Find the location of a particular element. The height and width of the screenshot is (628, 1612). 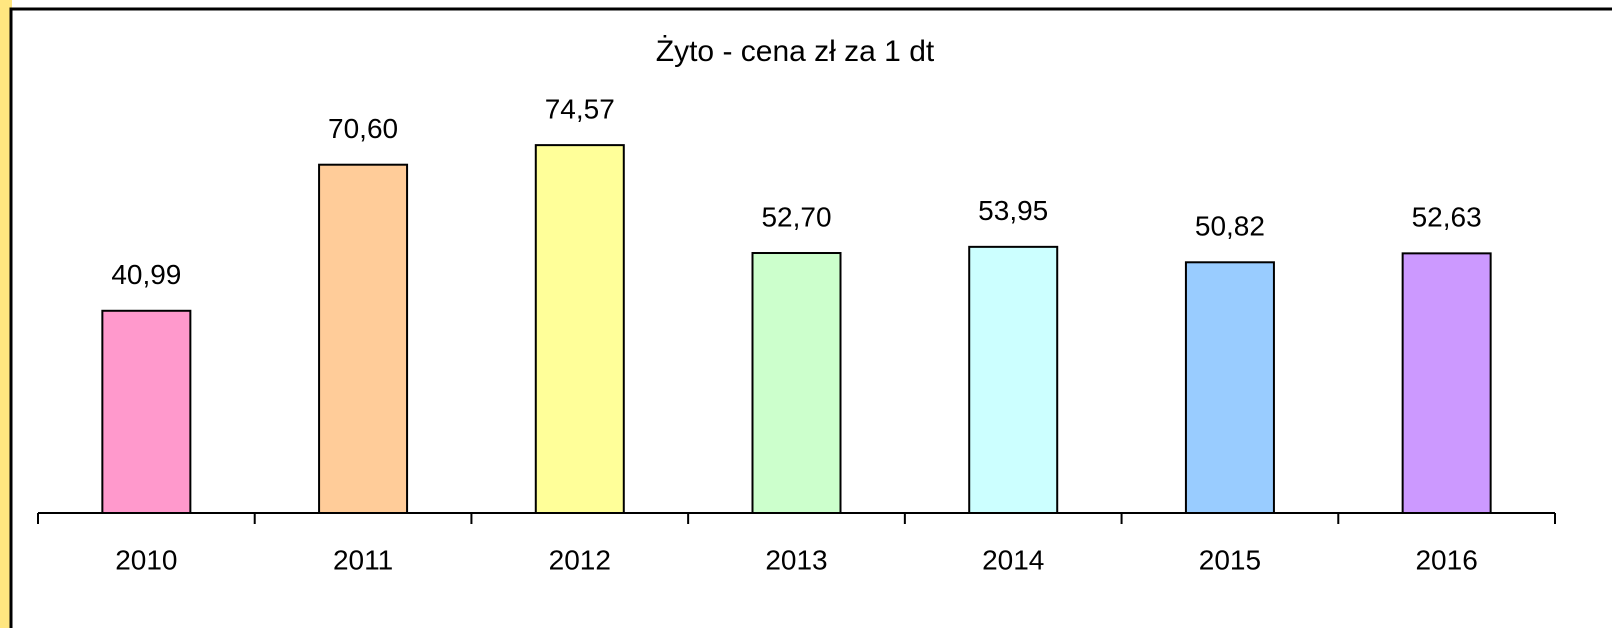

x-tick-label: 2011 is located at coordinates (363, 559).